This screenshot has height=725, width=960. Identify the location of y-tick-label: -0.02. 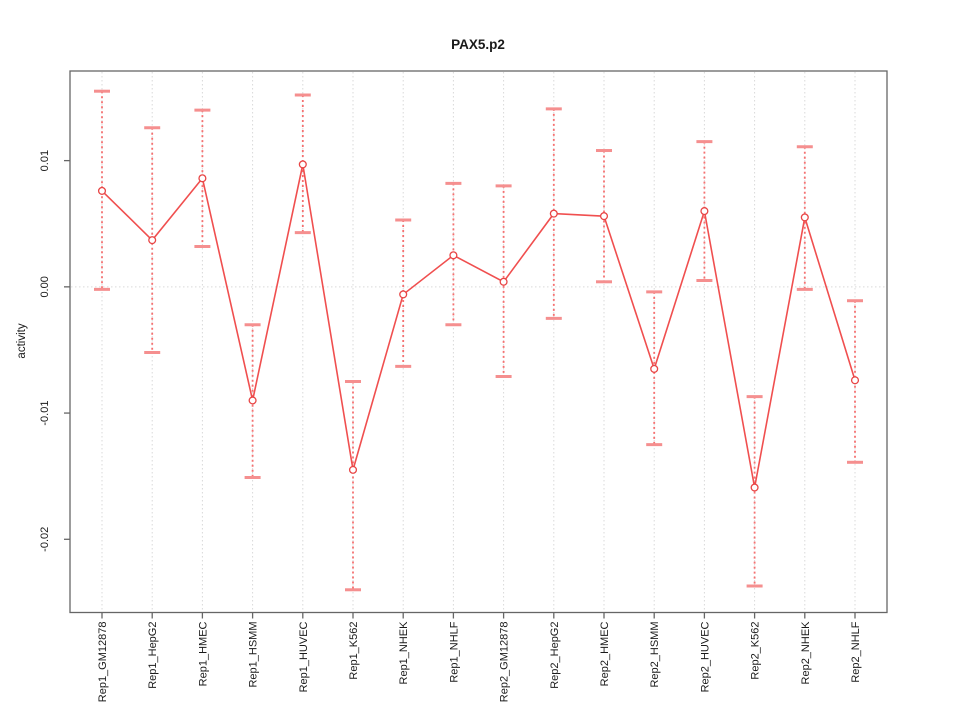
(45, 539).